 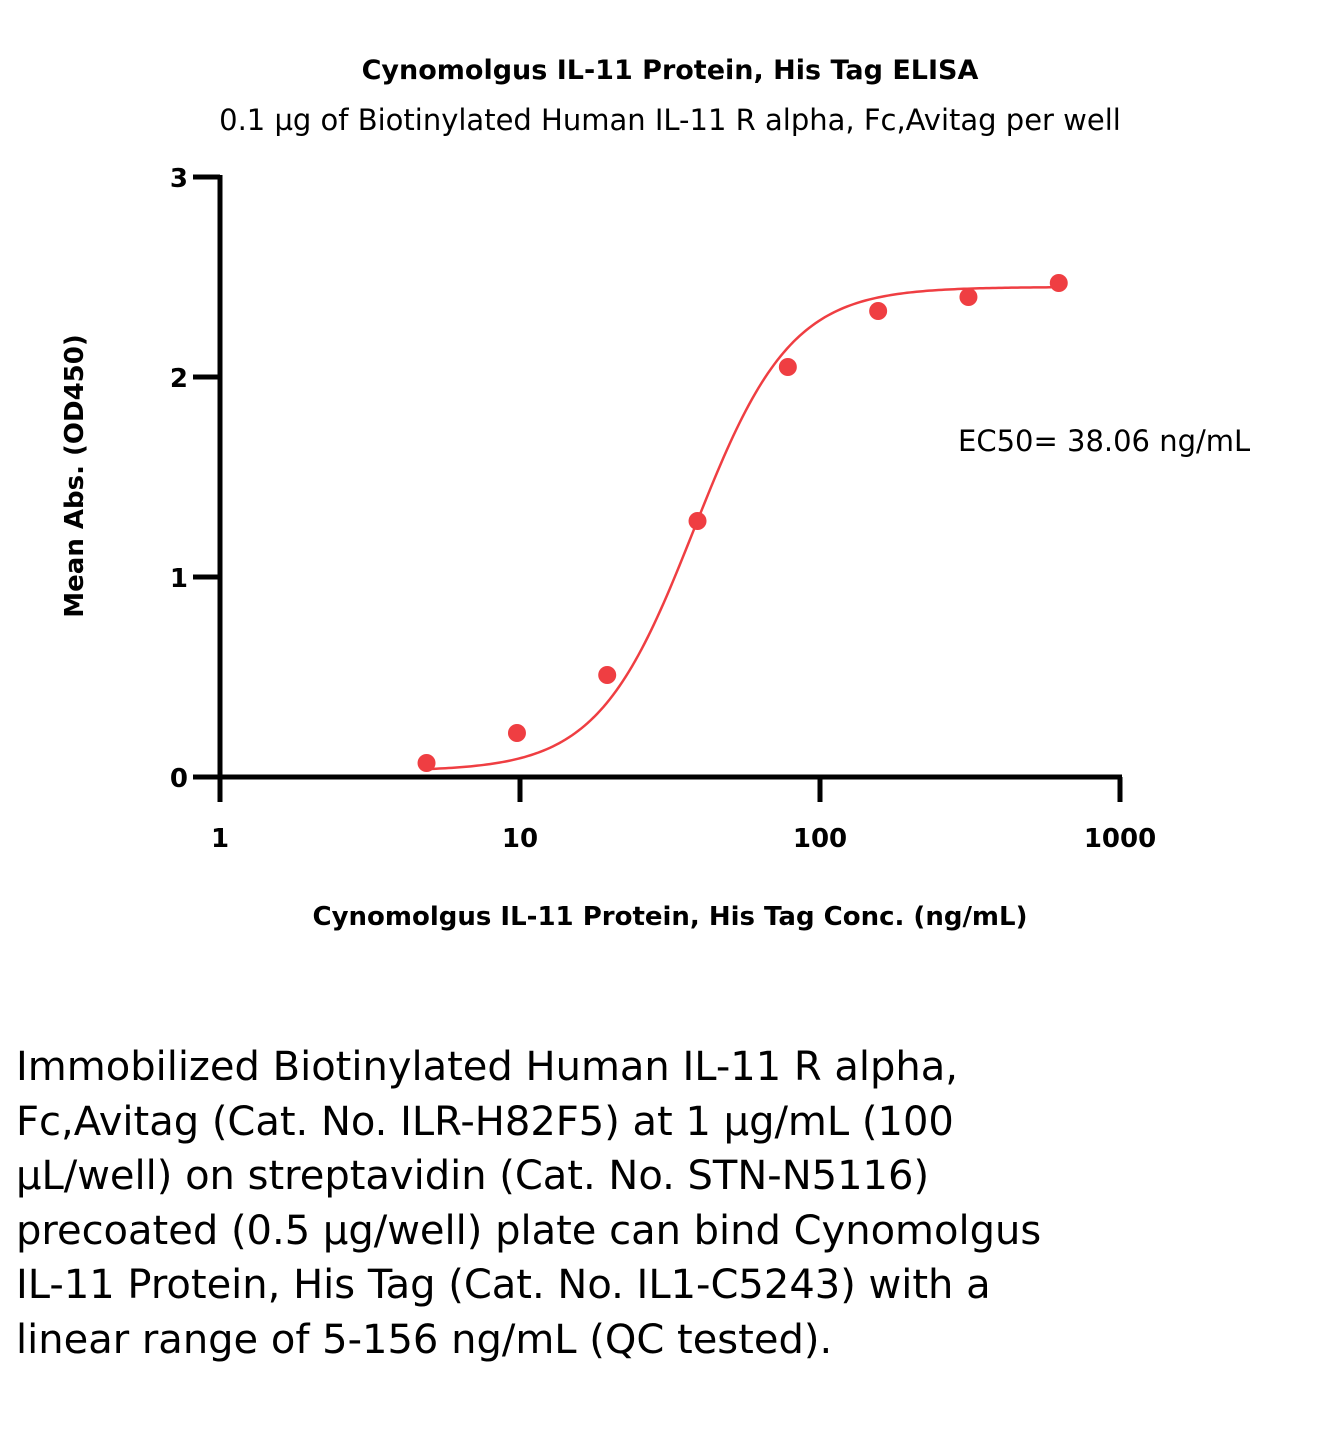 What do you see at coordinates (220, 839) in the screenshot?
I see `x-tick-label: 1` at bounding box center [220, 839].